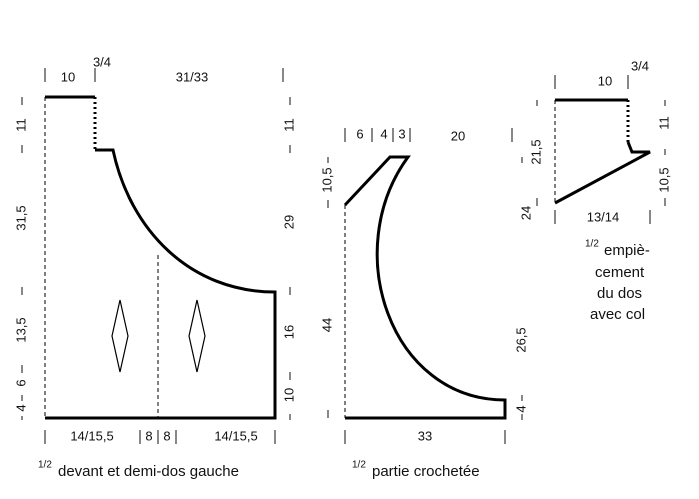  Describe the element at coordinates (326, 325) in the screenshot. I see `label: 44` at that location.